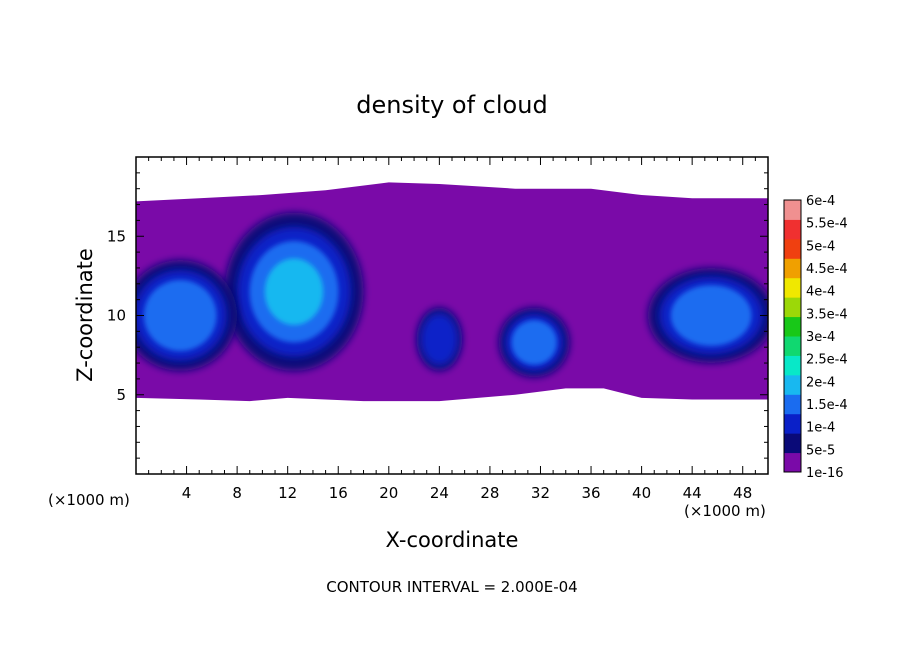  What do you see at coordinates (540, 493) in the screenshot?
I see `x-tick-label: 32` at bounding box center [540, 493].